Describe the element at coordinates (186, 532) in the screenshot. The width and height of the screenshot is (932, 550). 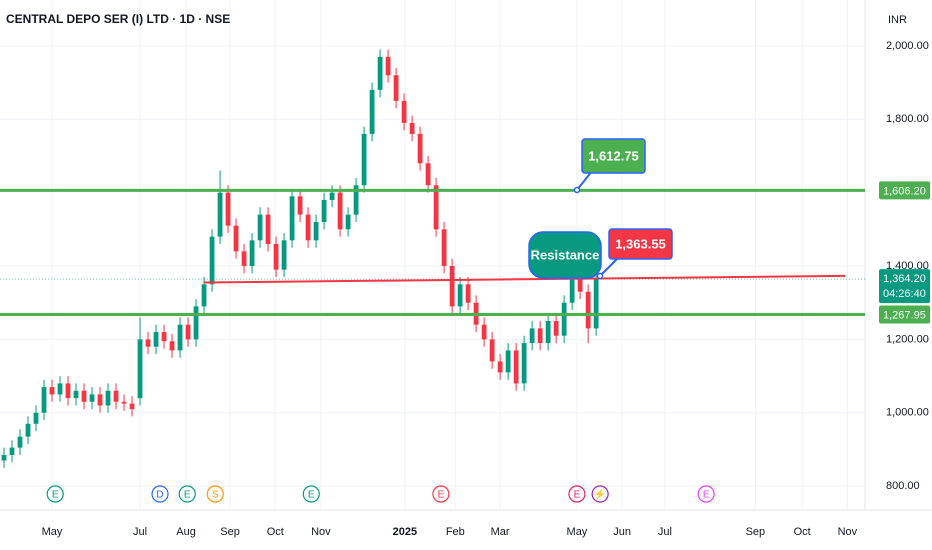
I see `x-tick-label: Aug` at that location.